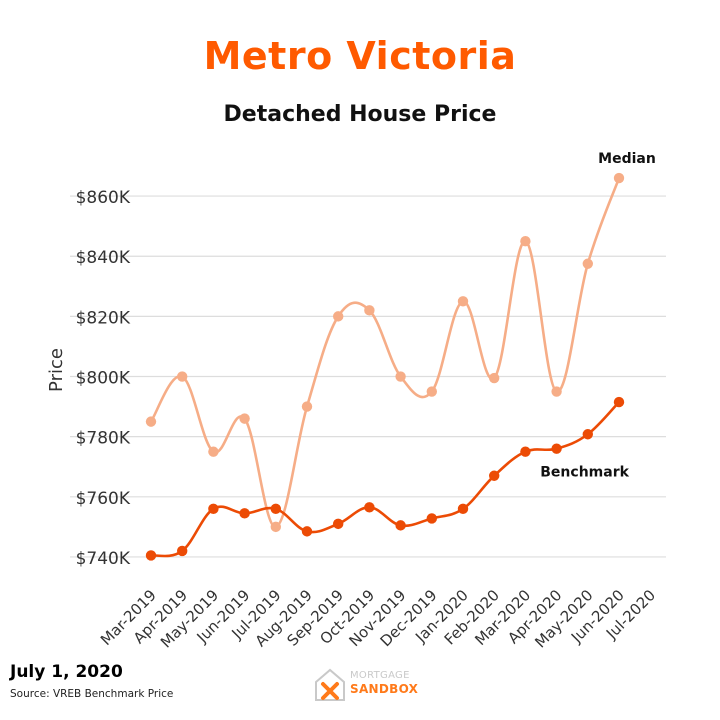 The height and width of the screenshot is (720, 720). I want to click on y-tick-label: $800K, so click(103, 379).